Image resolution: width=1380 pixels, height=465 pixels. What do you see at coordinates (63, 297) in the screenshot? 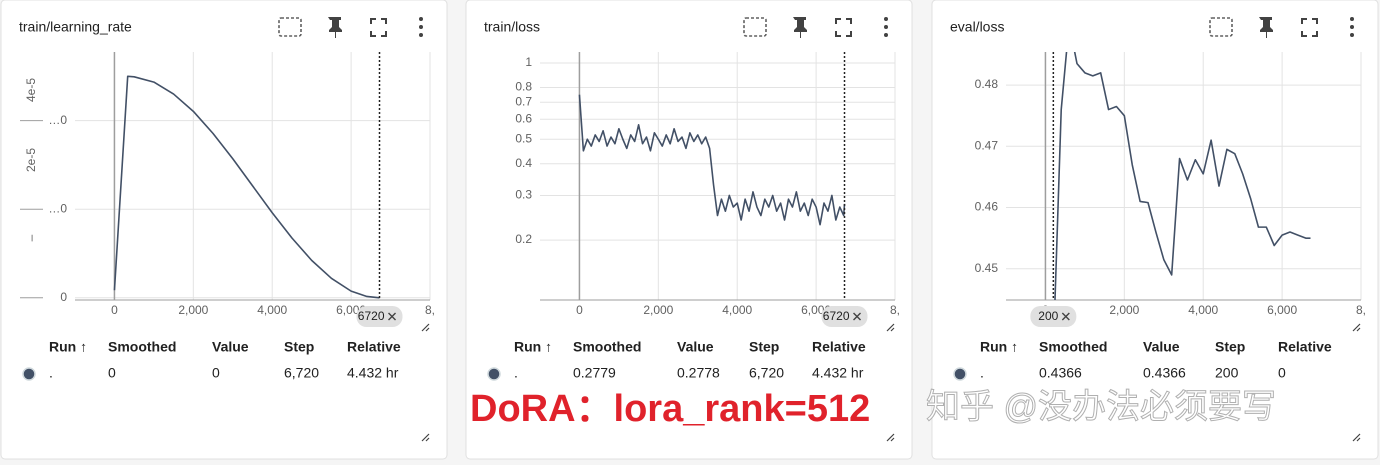
I see `y-tick-label: 0` at bounding box center [63, 297].